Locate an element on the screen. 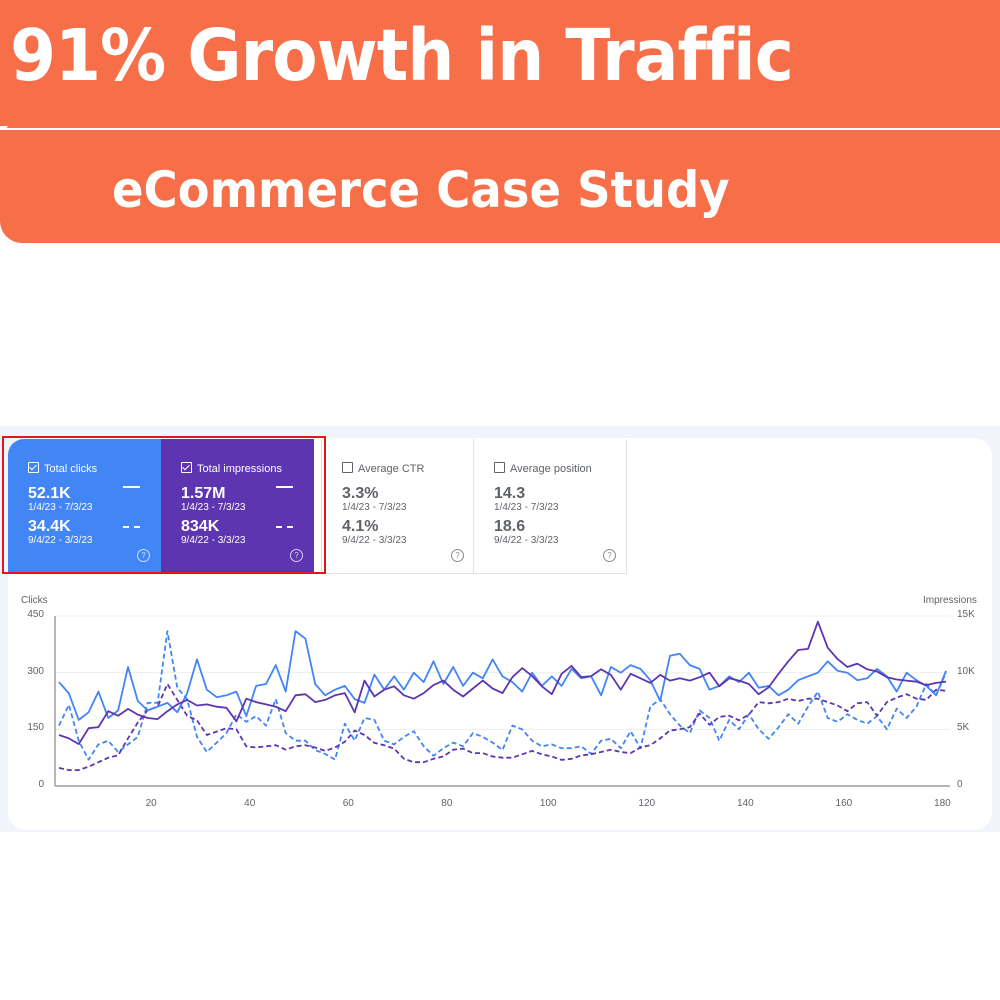 This screenshot has width=1000, height=1000. x-tick: 140 is located at coordinates (745, 803).